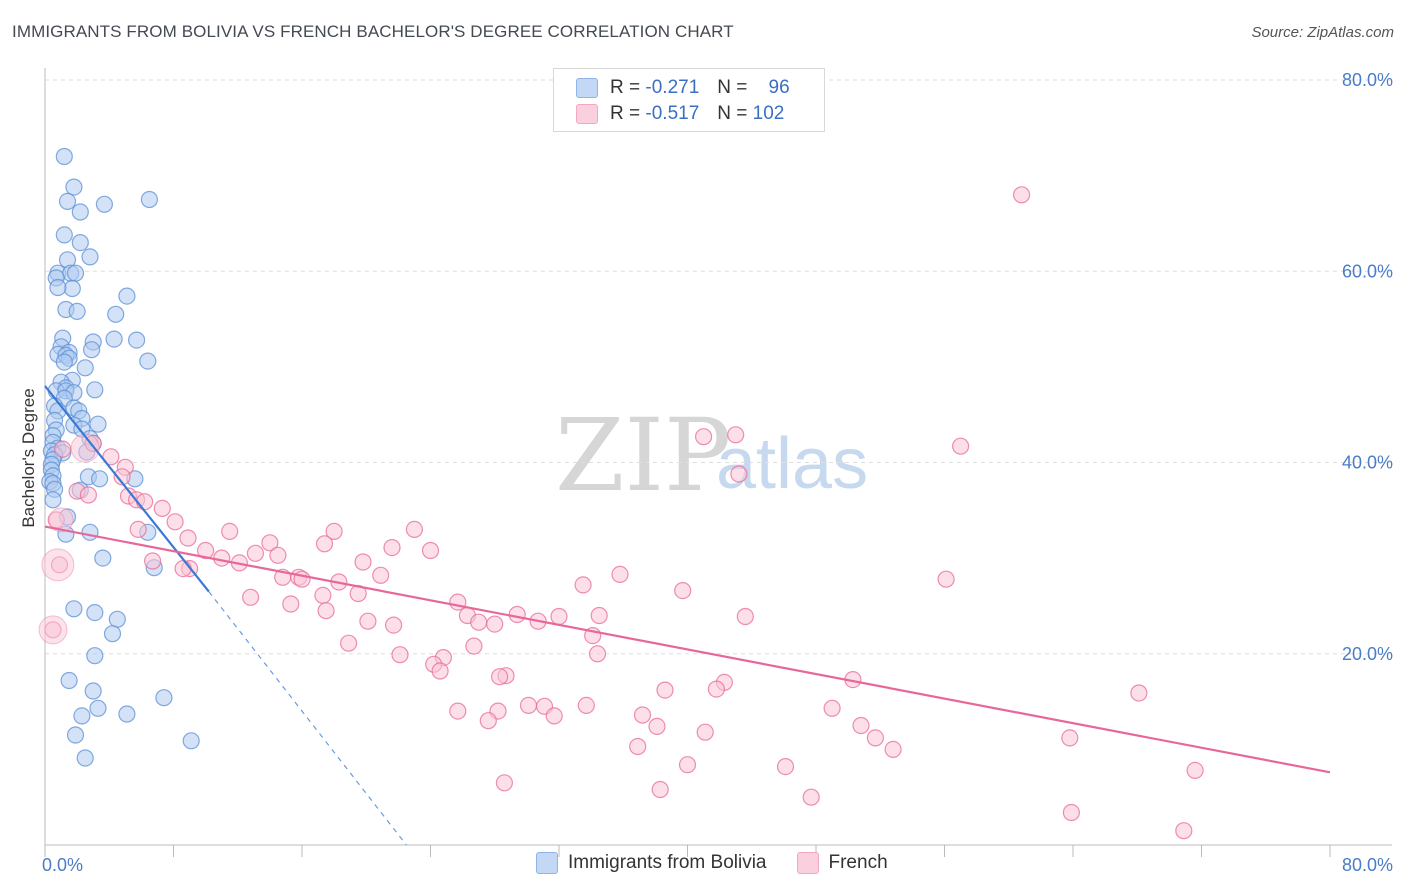 The width and height of the screenshot is (1406, 892). I want to click on legend-swatch-french-bottom, so click(807, 863).